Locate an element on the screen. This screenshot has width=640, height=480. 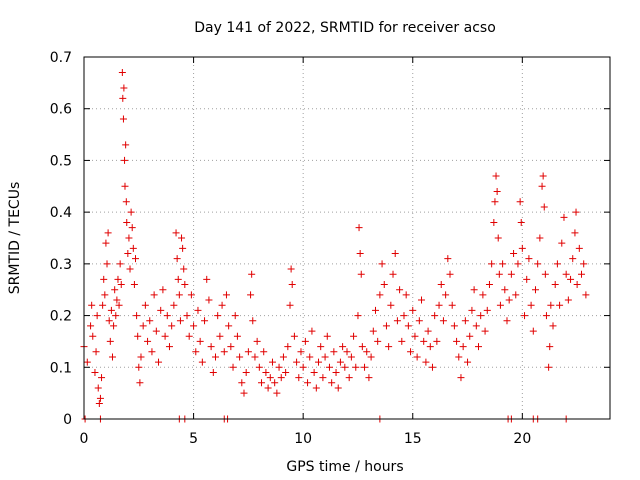
x-tick-label: 5 is located at coordinates (193, 439).